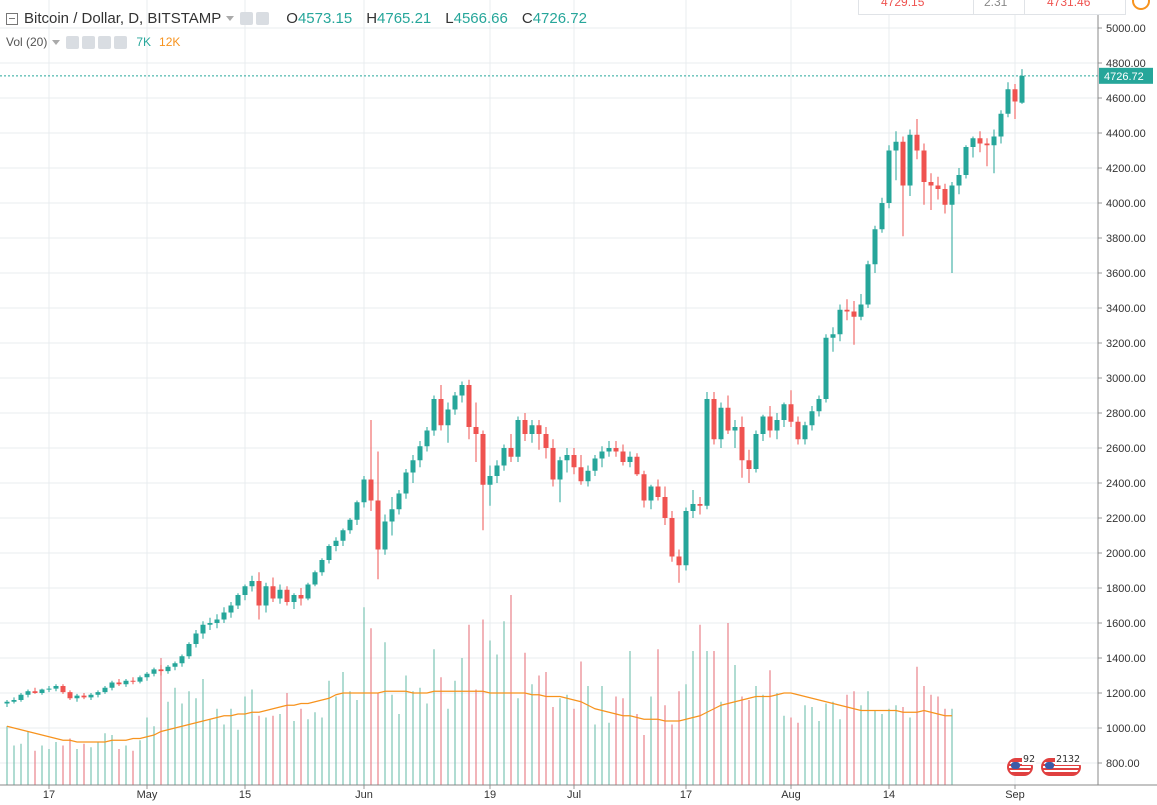 The width and height of the screenshot is (1157, 805). I want to click on add-icon, so click(105, 42).